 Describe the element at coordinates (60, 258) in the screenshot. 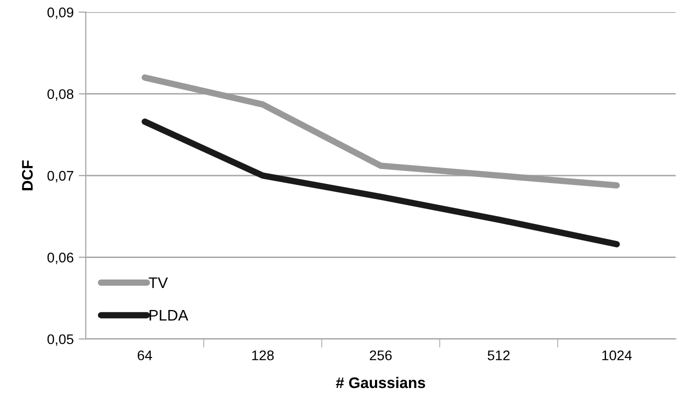

I see `y-tick-label: 0,06` at that location.